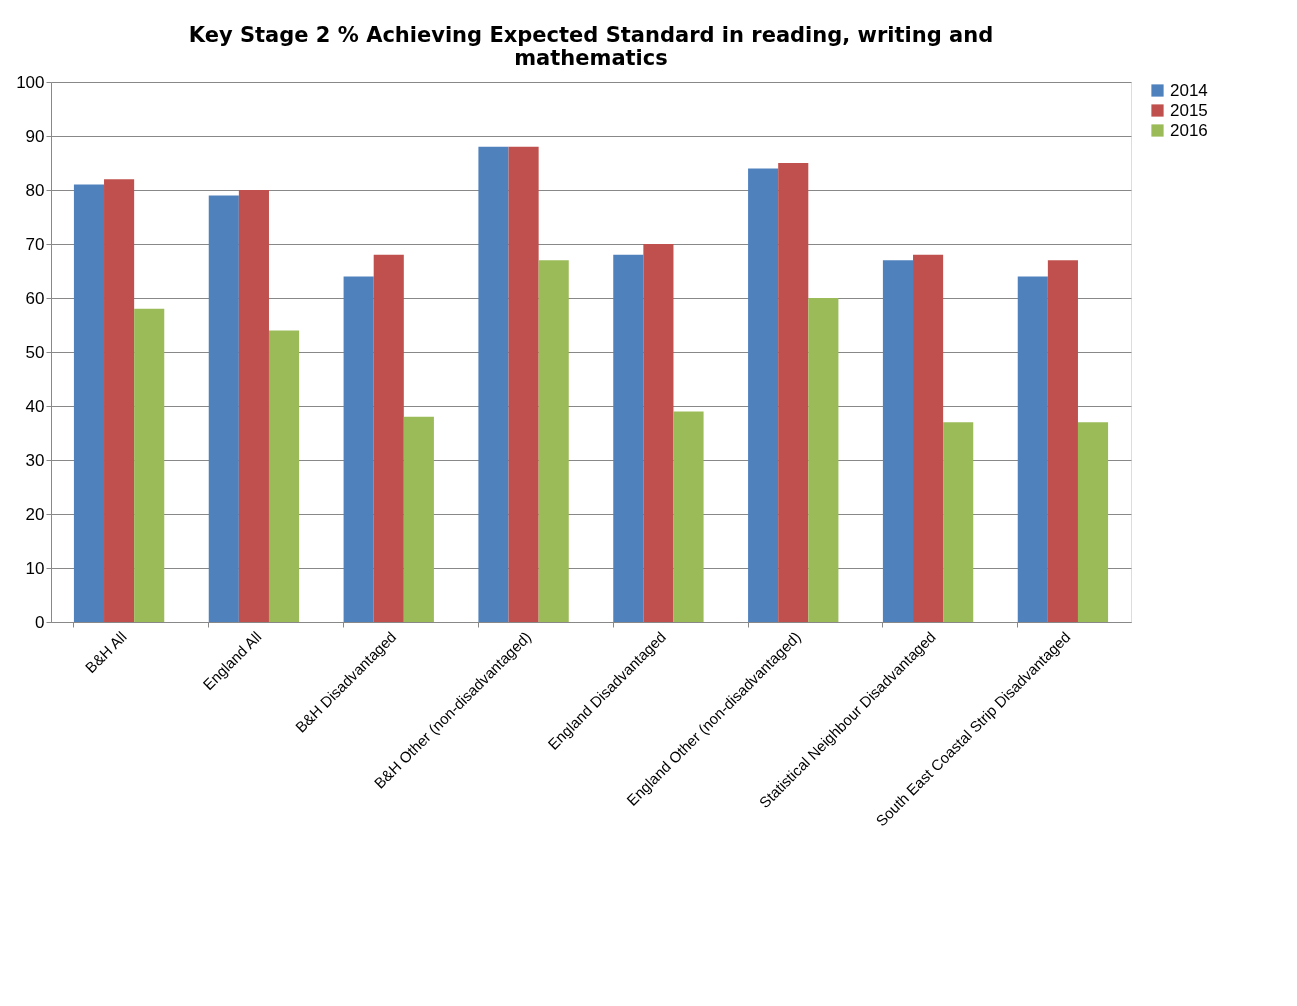 The width and height of the screenshot is (1297, 1006). Describe the element at coordinates (35, 244) in the screenshot. I see `y-tick-label: 70` at that location.